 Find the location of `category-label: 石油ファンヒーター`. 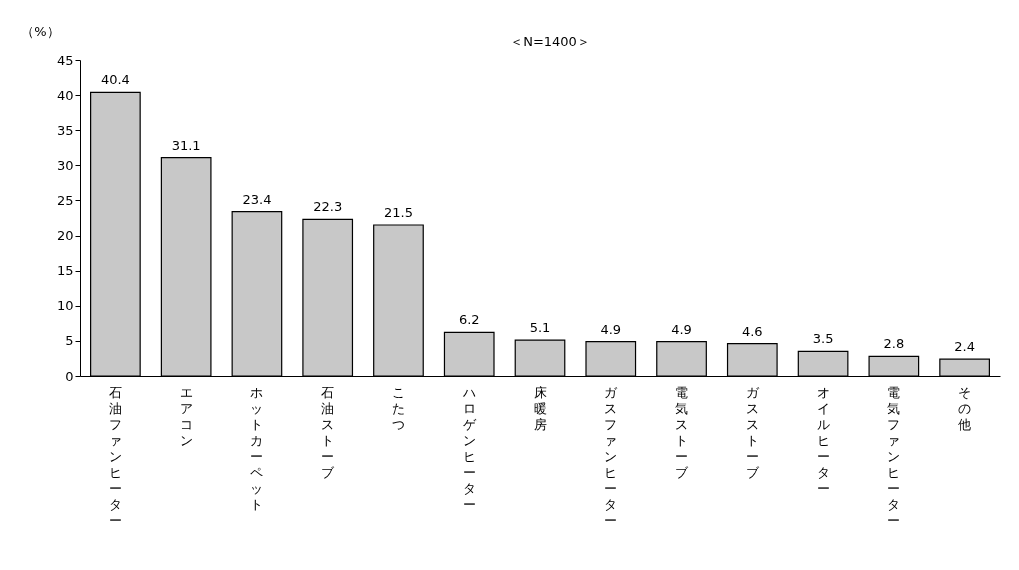

category-label: 石油ファンヒーター is located at coordinates (115, 456).